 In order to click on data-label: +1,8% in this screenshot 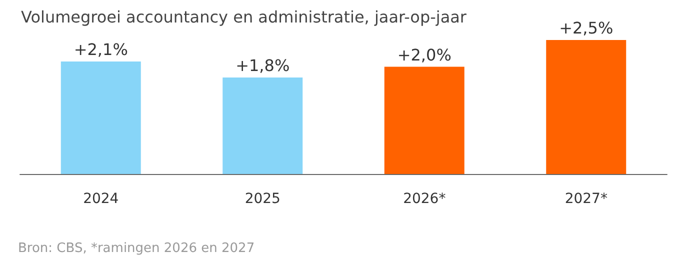, I will do `click(263, 66)`.